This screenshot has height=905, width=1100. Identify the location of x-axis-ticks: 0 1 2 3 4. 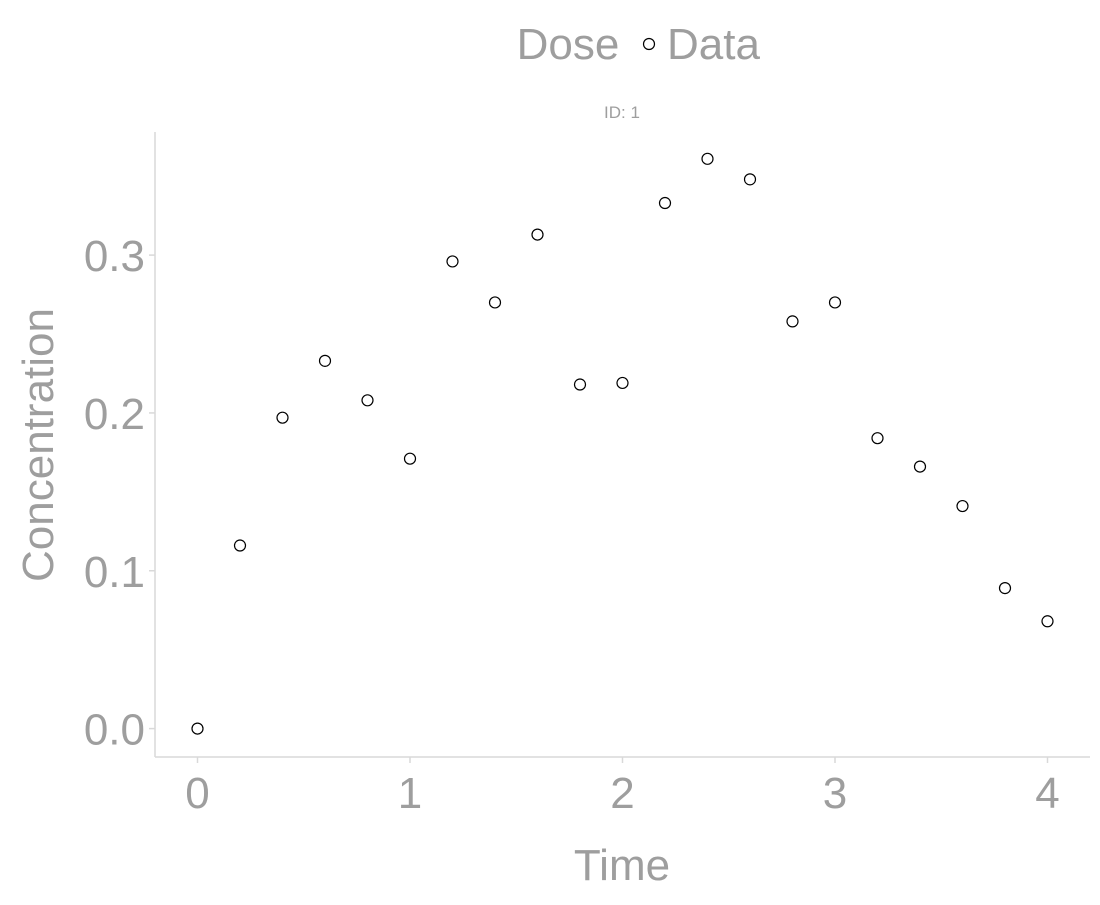
(622, 787).